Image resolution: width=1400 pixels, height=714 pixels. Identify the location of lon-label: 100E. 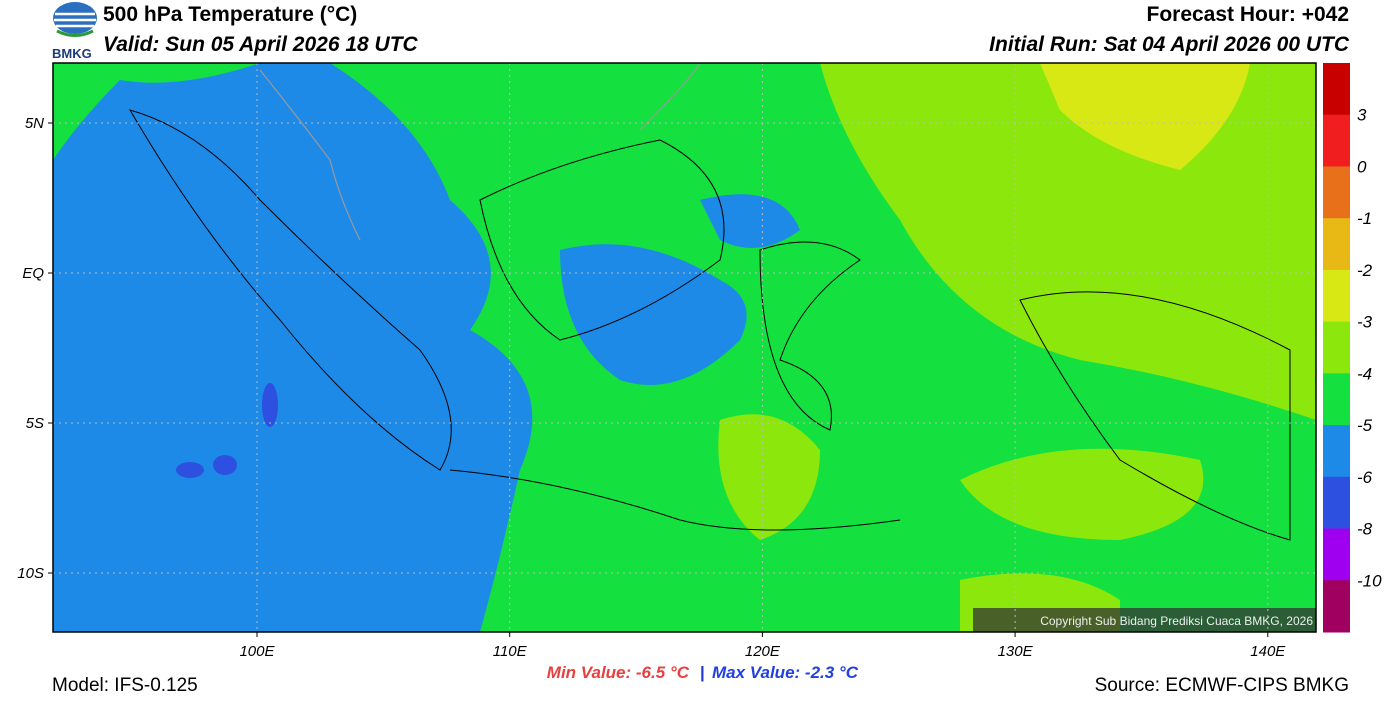
(257, 651).